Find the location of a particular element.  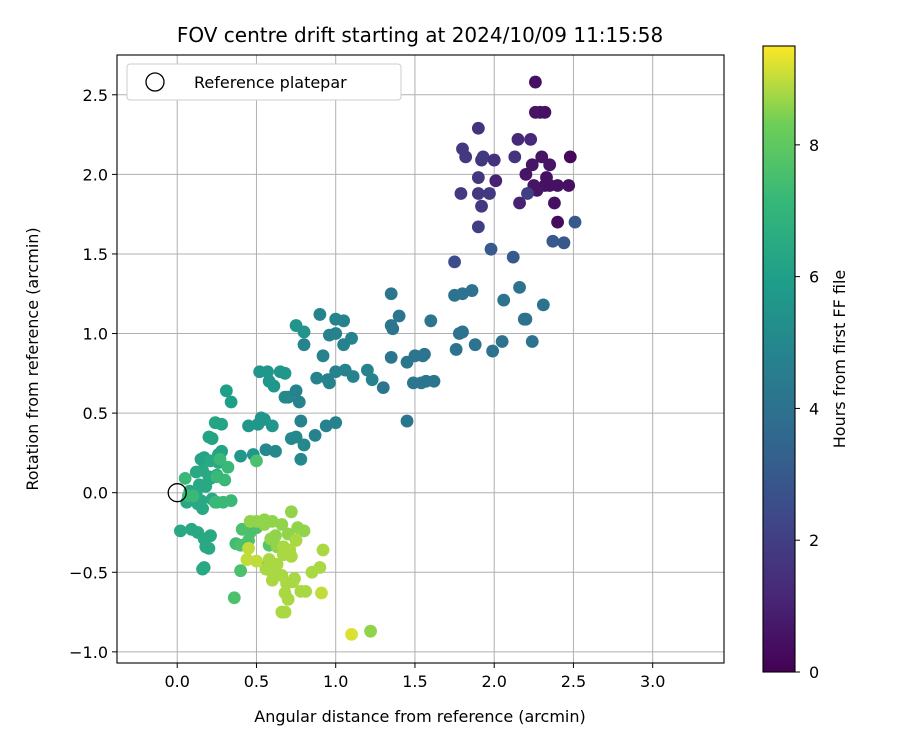

y-tick-label: −1.0 is located at coordinates (88, 652).